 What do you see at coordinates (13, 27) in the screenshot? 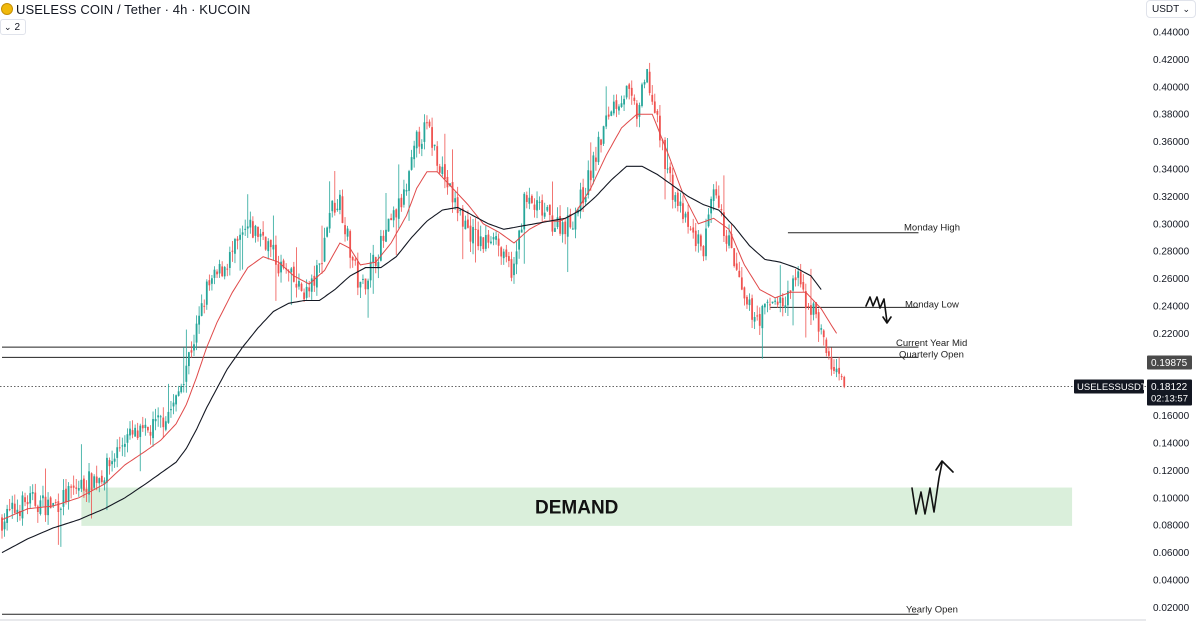
I see `indicators-toggle-button: ⌄ 2` at bounding box center [13, 27].